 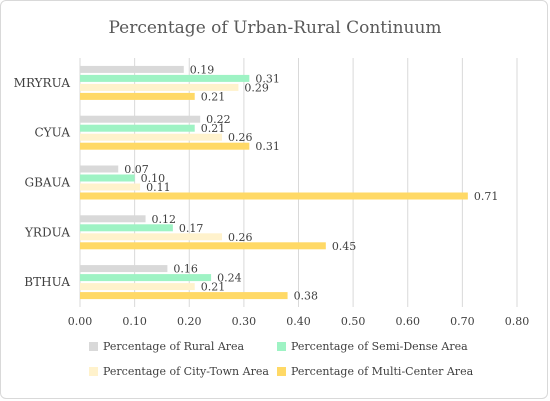 I want to click on legend-item: Percentage of Rural Area, so click(x=167, y=346).